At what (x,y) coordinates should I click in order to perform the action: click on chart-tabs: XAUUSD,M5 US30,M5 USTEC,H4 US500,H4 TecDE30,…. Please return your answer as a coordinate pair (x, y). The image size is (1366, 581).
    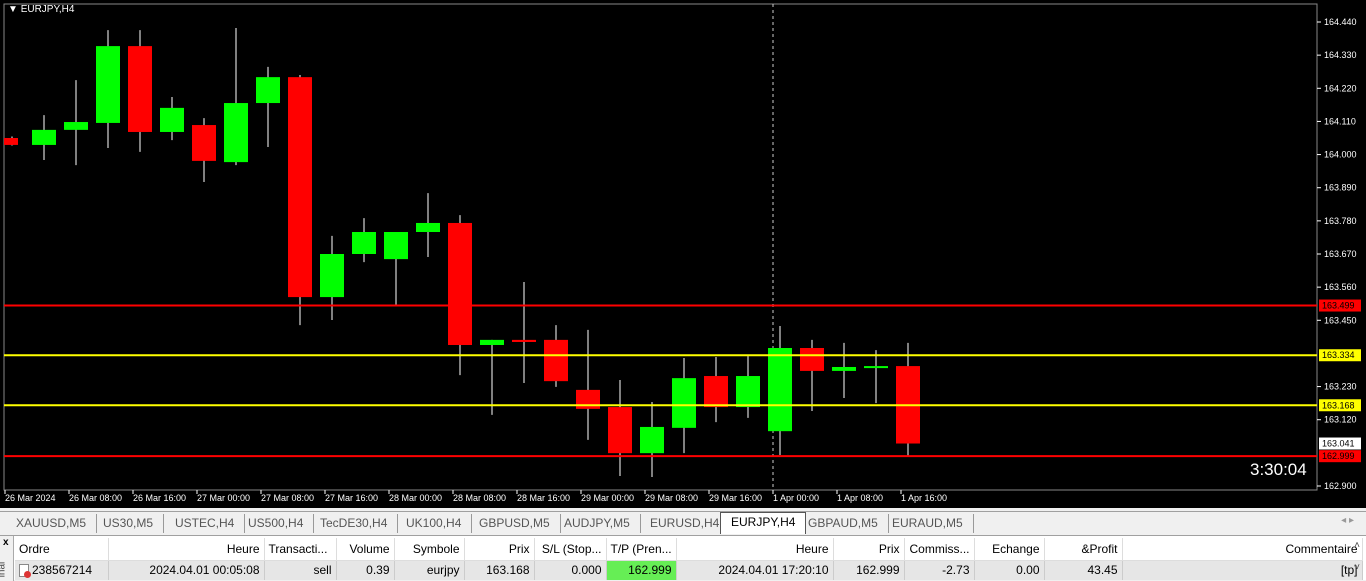
    Looking at the image, I should click on (683, 522).